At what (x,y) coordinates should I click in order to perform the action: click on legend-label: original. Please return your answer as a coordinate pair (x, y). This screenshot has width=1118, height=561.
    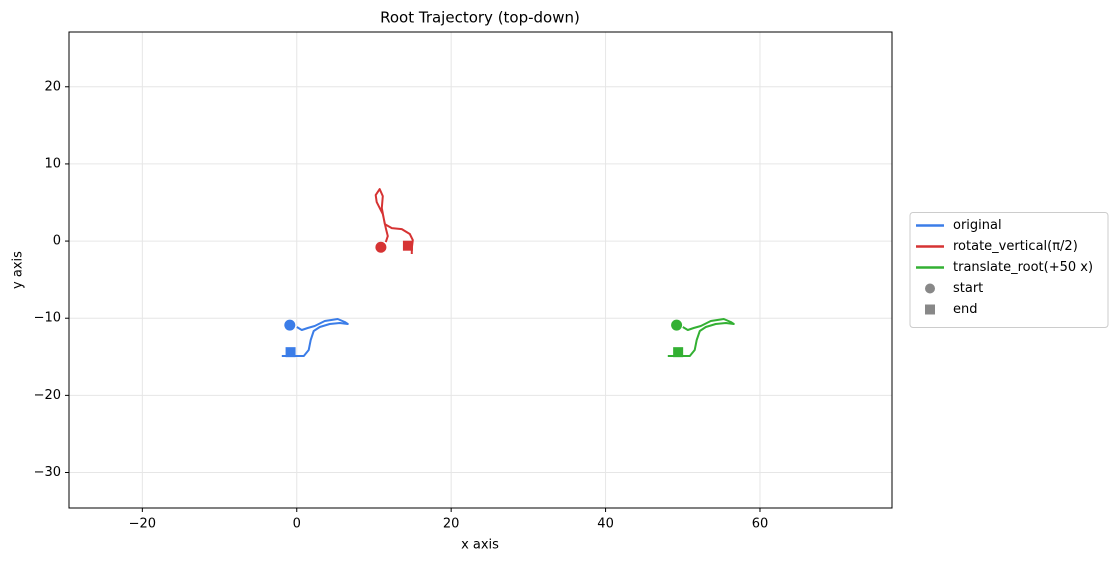
    Looking at the image, I should click on (977, 225).